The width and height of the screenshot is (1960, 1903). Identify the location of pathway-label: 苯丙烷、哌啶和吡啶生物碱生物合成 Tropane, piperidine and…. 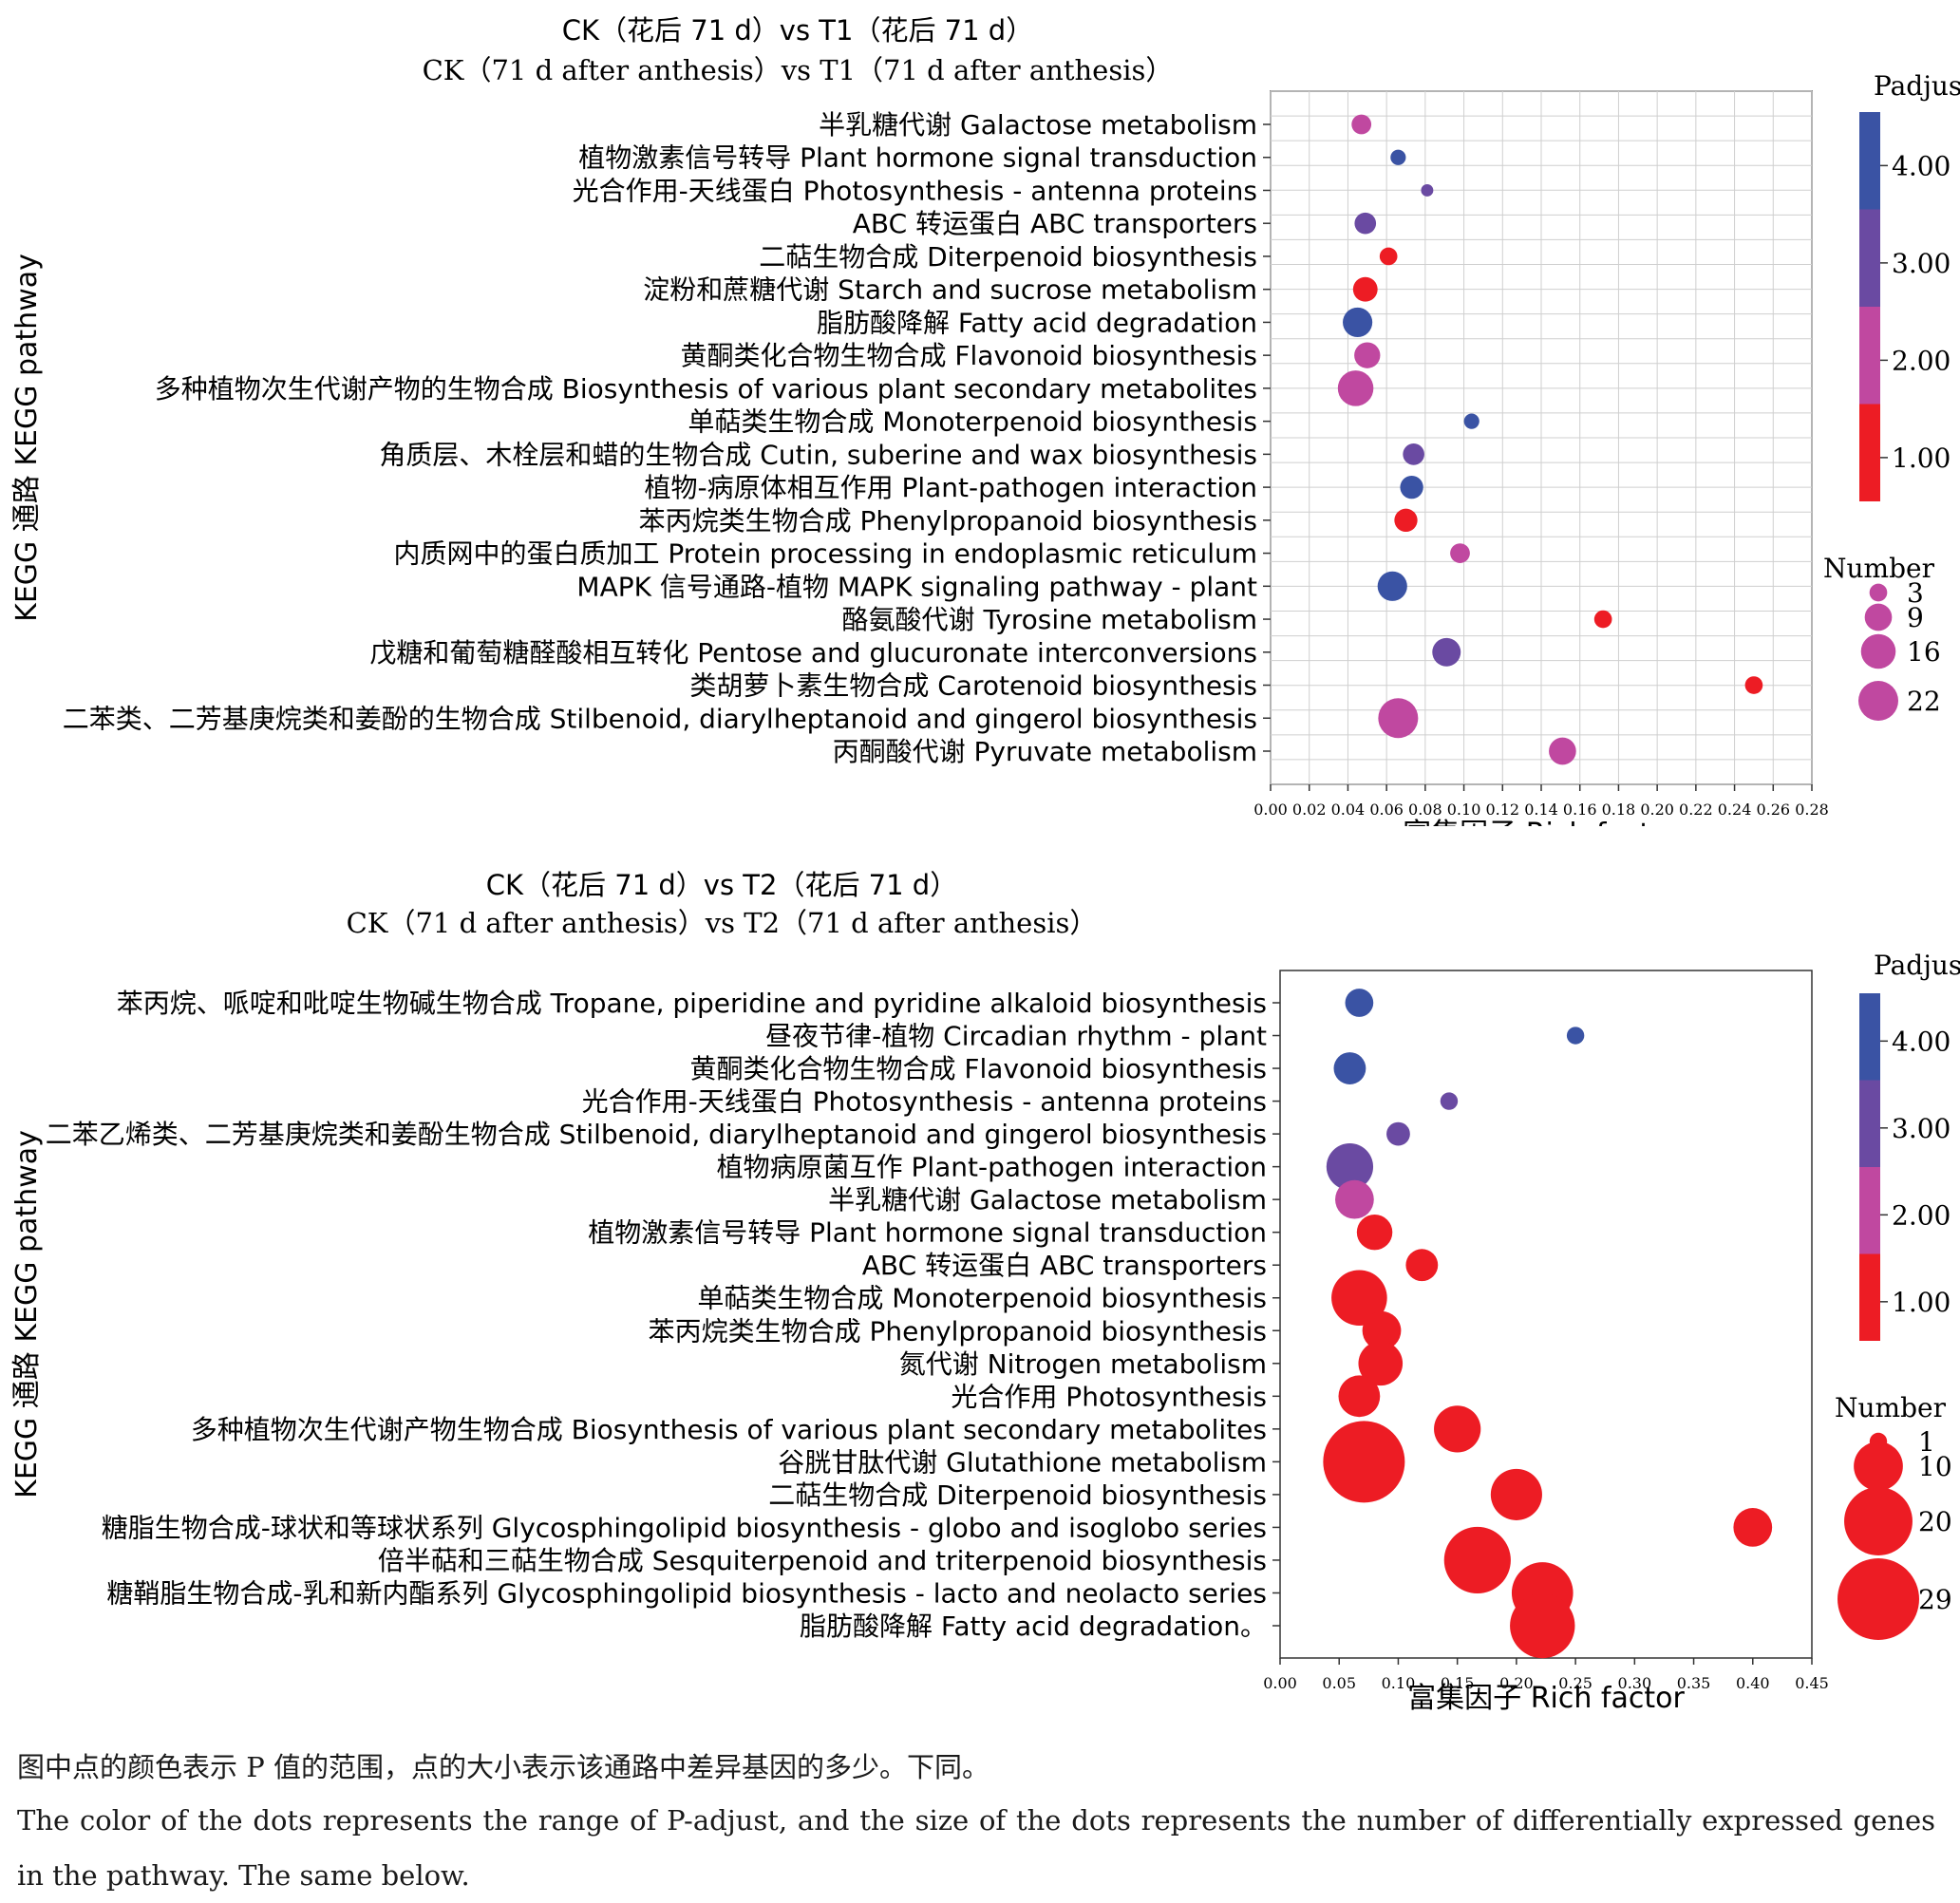
(692, 1003).